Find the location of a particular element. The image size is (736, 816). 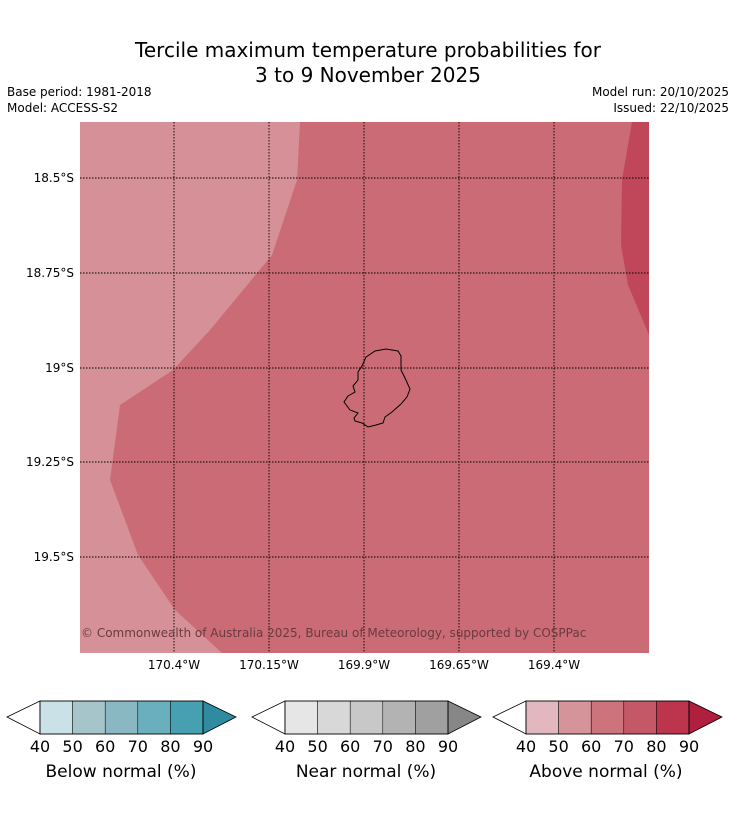

lat-label-5: 19.5°S is located at coordinates (53, 557).